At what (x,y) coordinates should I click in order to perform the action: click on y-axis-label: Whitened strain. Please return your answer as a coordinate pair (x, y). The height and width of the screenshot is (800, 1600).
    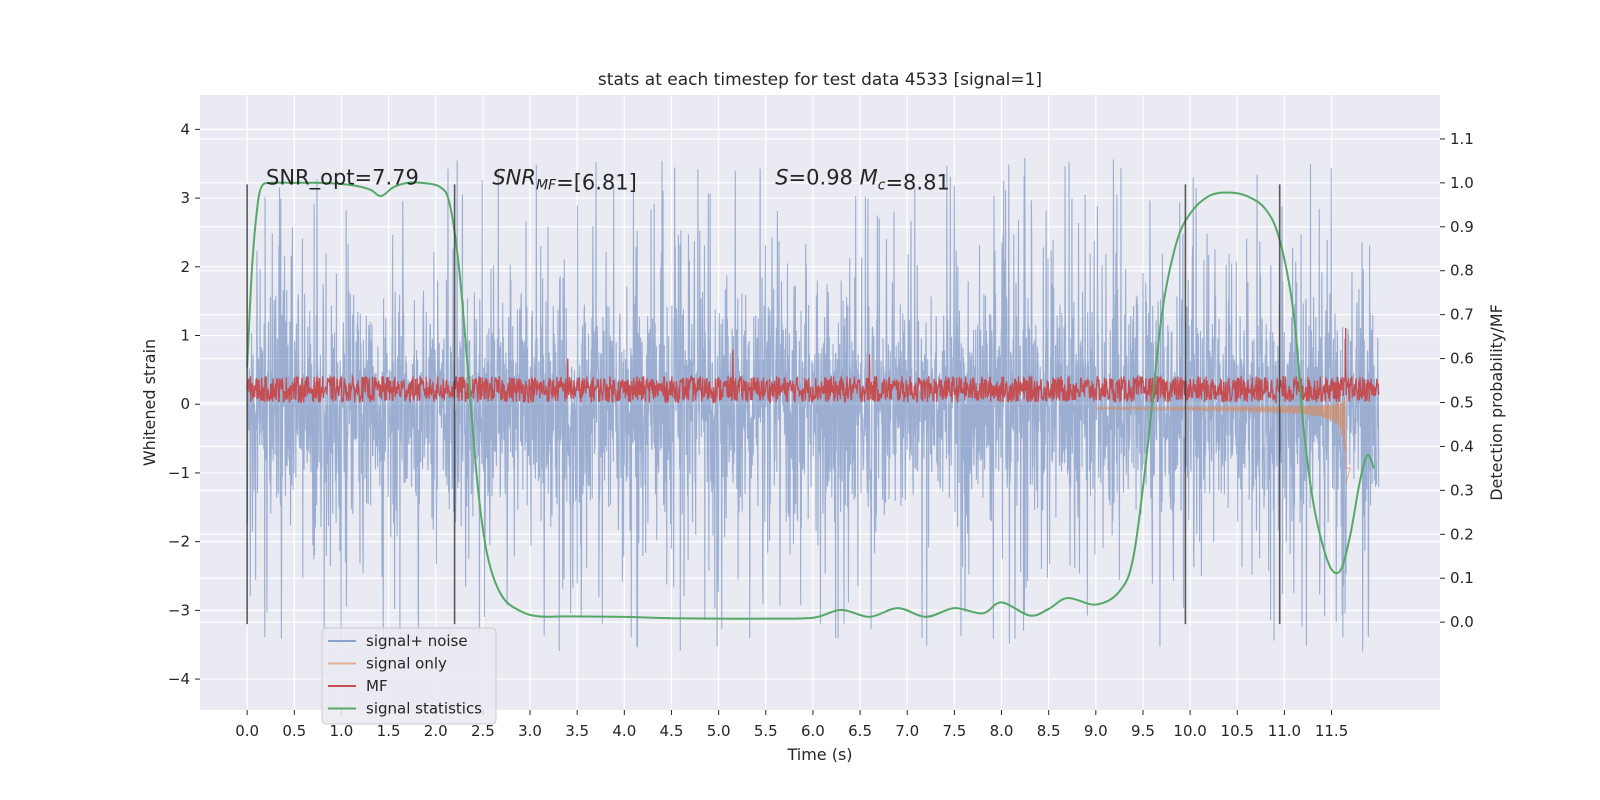
    Looking at the image, I should click on (149, 402).